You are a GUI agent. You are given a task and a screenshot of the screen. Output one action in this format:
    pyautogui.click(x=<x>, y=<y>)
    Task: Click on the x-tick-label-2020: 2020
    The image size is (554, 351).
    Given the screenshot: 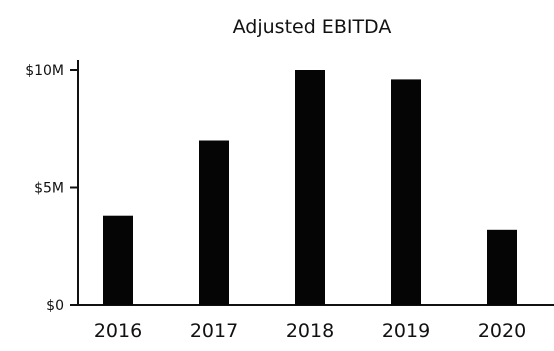 What is the action you would take?
    pyautogui.click(x=502, y=331)
    